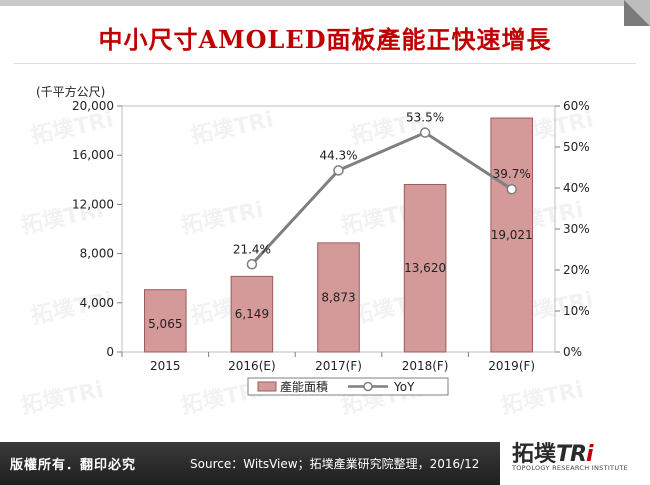  I want to click on logo-i: i, so click(589, 454).